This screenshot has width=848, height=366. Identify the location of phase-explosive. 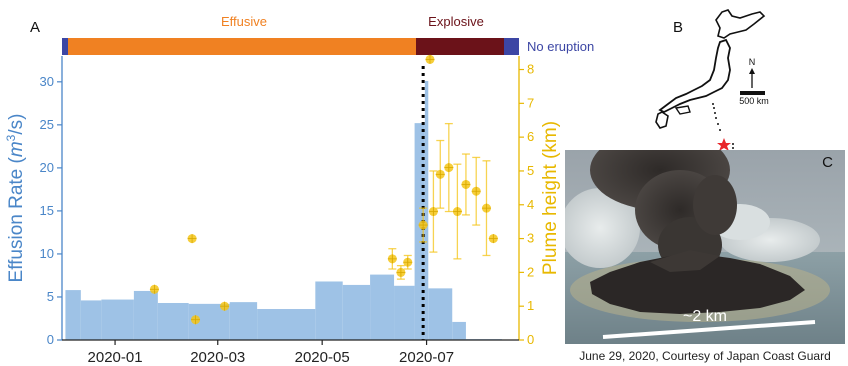
(460, 46).